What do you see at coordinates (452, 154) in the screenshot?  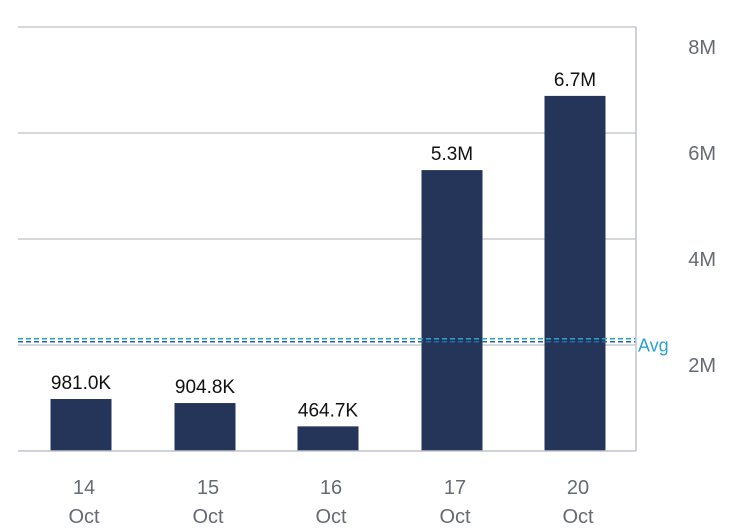 I see `bar-value-label: 5.3M` at bounding box center [452, 154].